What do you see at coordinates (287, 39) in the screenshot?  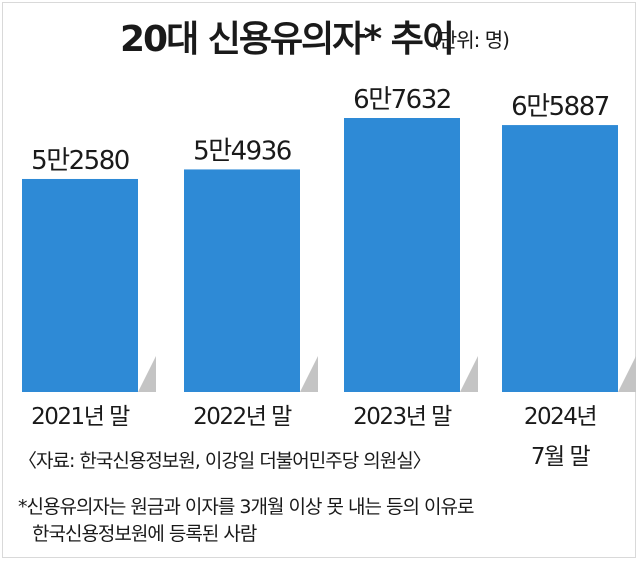 I see `chart-title: 20대 신용유의자* 추이` at bounding box center [287, 39].